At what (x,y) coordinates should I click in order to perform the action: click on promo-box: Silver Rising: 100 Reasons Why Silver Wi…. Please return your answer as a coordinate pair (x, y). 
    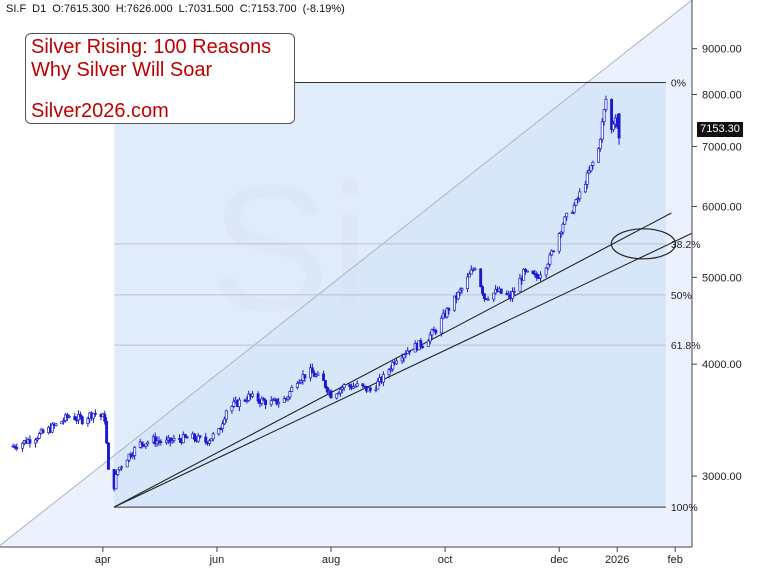
    Looking at the image, I should click on (160, 78).